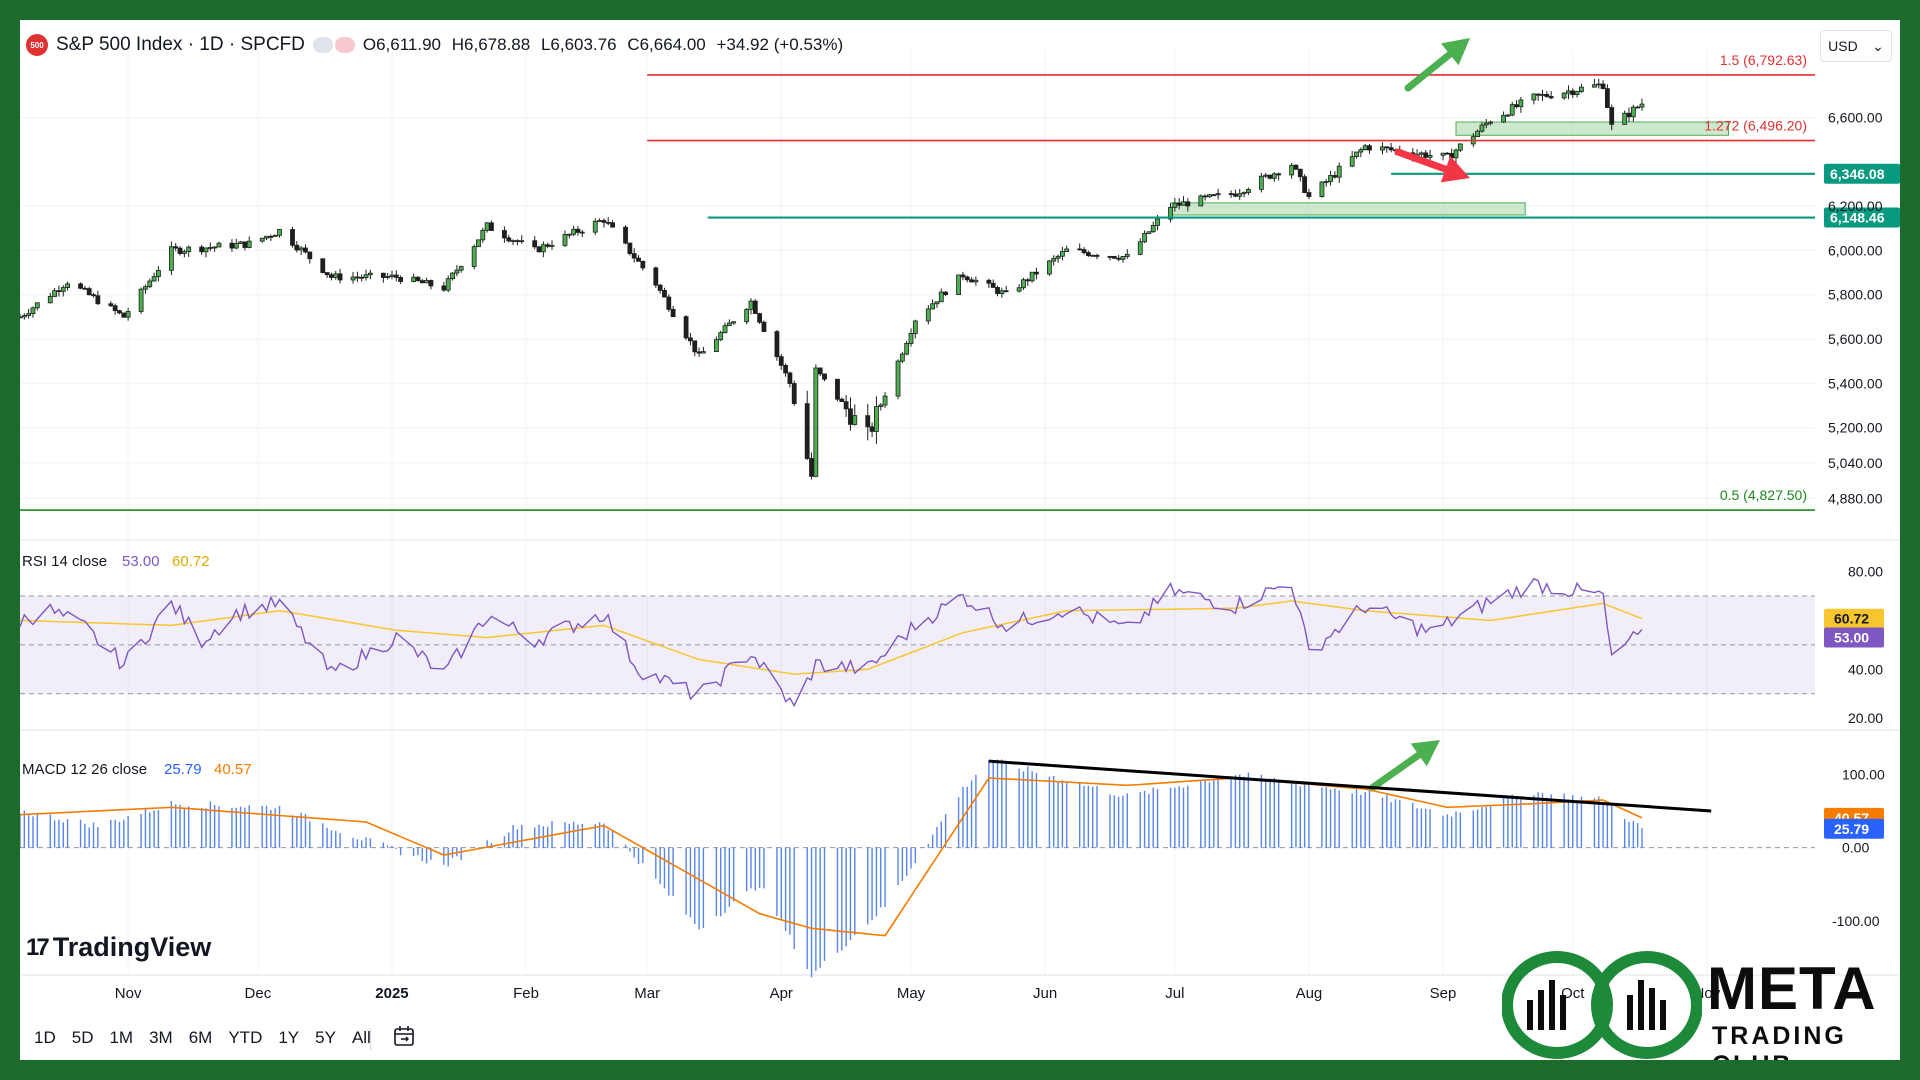 This screenshot has height=1080, width=1920. What do you see at coordinates (289, 1037) in the screenshot?
I see `timeframe-1y: 1Y` at bounding box center [289, 1037].